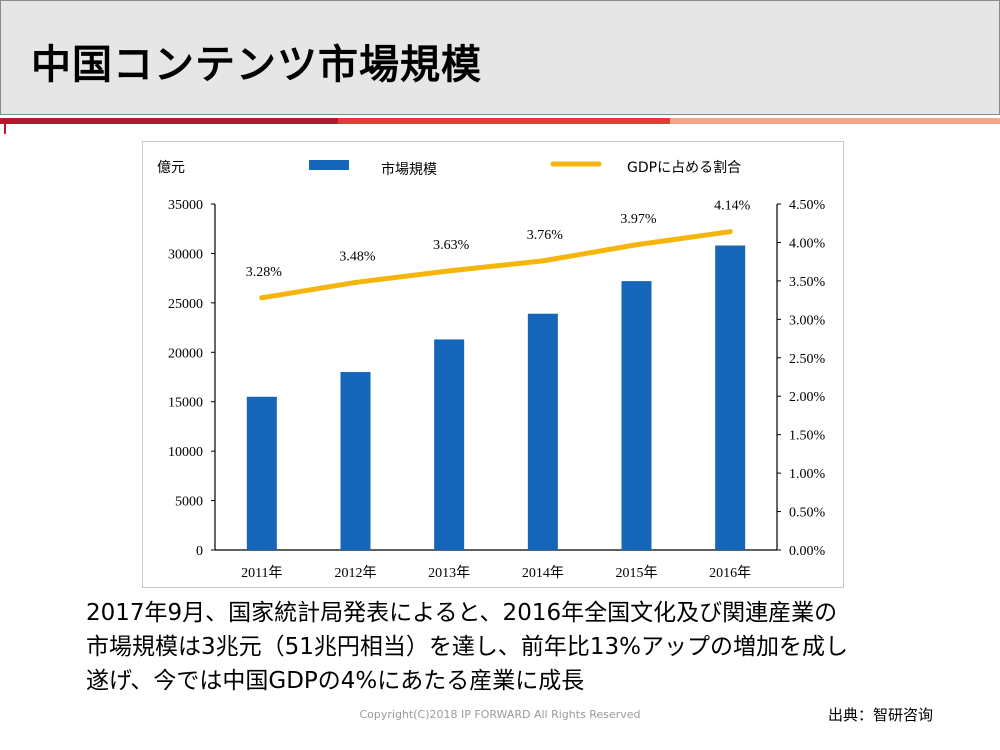 Image resolution: width=1000 pixels, height=750 pixels. Describe the element at coordinates (807, 551) in the screenshot. I see `right-tick-label: 0.00%` at that location.